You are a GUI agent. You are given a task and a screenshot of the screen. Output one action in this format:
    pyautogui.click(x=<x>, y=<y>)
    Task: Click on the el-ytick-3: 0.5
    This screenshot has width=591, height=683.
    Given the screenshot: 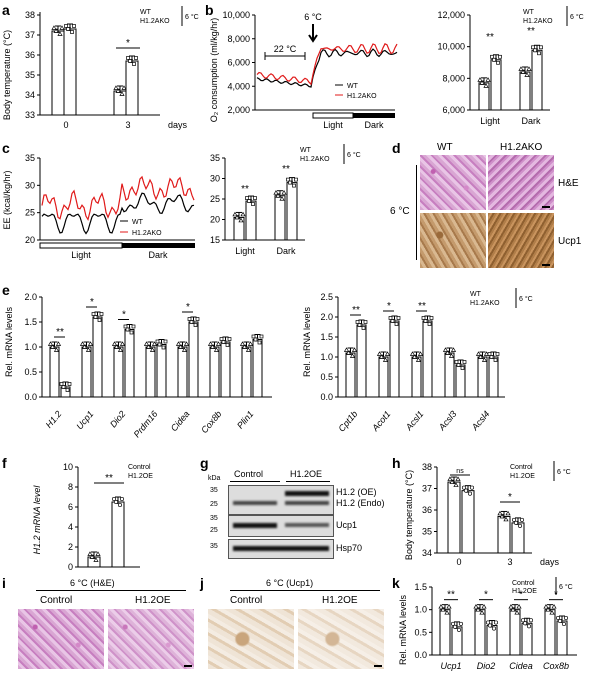 What is the action you would take?
    pyautogui.click(x=30, y=372)
    